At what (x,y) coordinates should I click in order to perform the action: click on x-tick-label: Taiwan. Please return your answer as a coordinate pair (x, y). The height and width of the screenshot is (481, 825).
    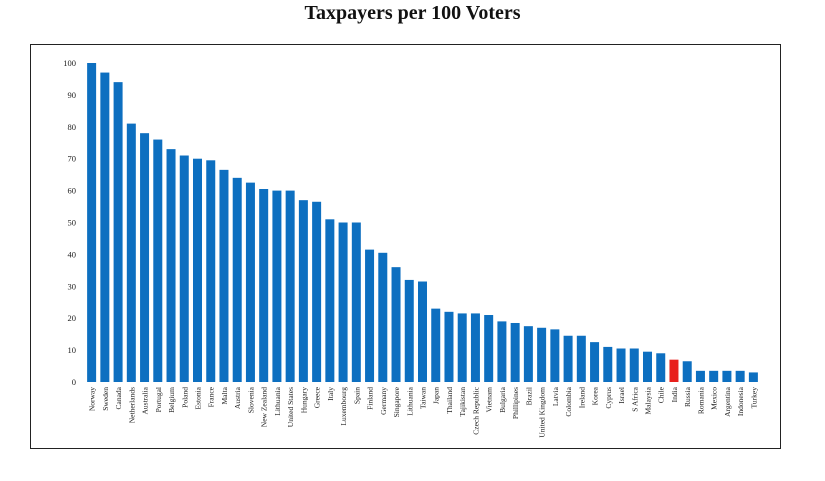
    Looking at the image, I should click on (423, 398).